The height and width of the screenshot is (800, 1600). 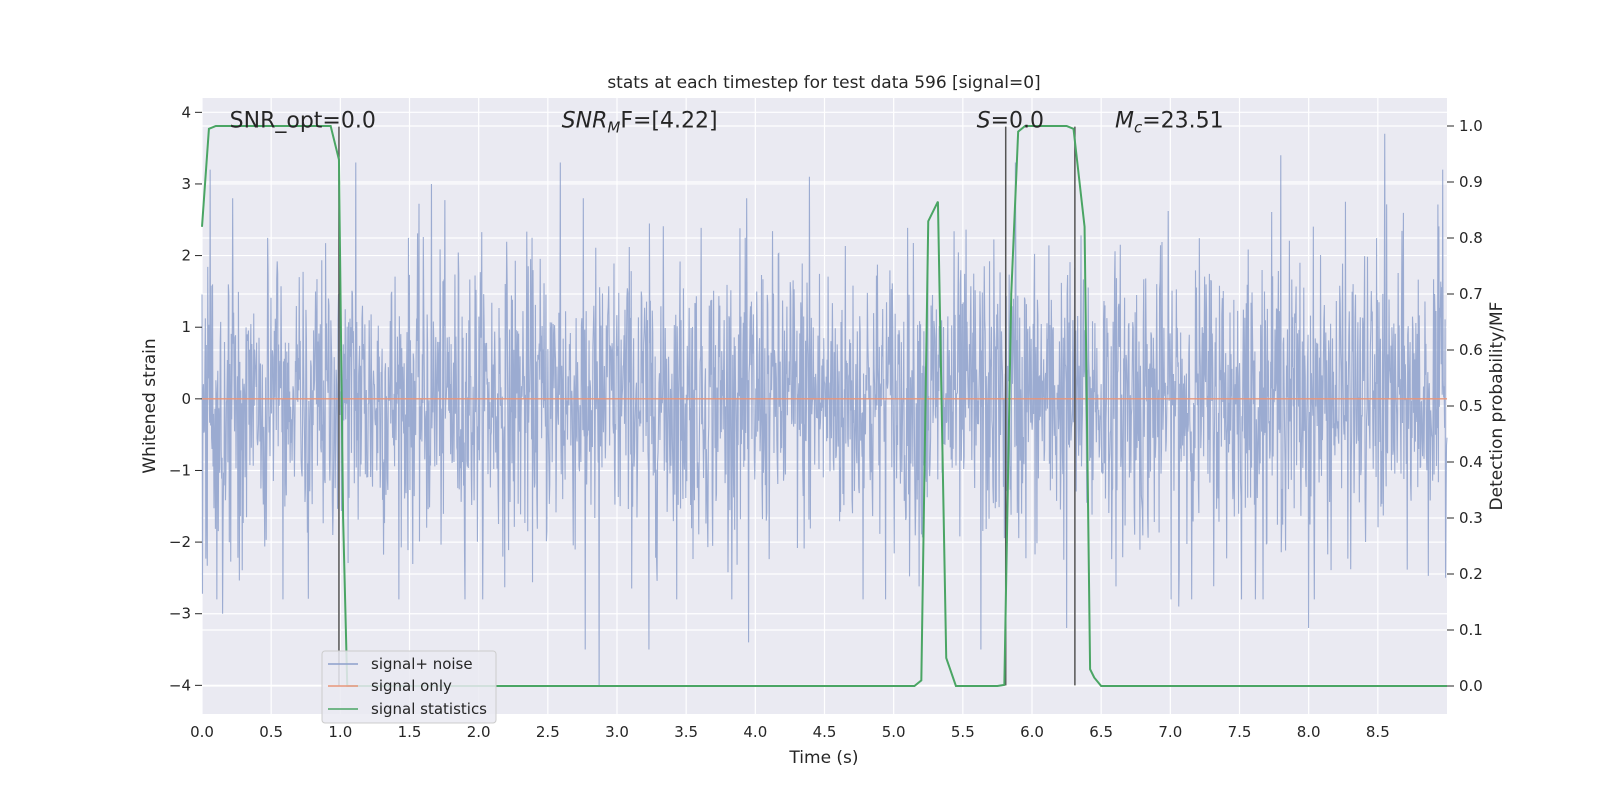 I want to click on x-tick-label-5: 2.5, so click(x=548, y=732).